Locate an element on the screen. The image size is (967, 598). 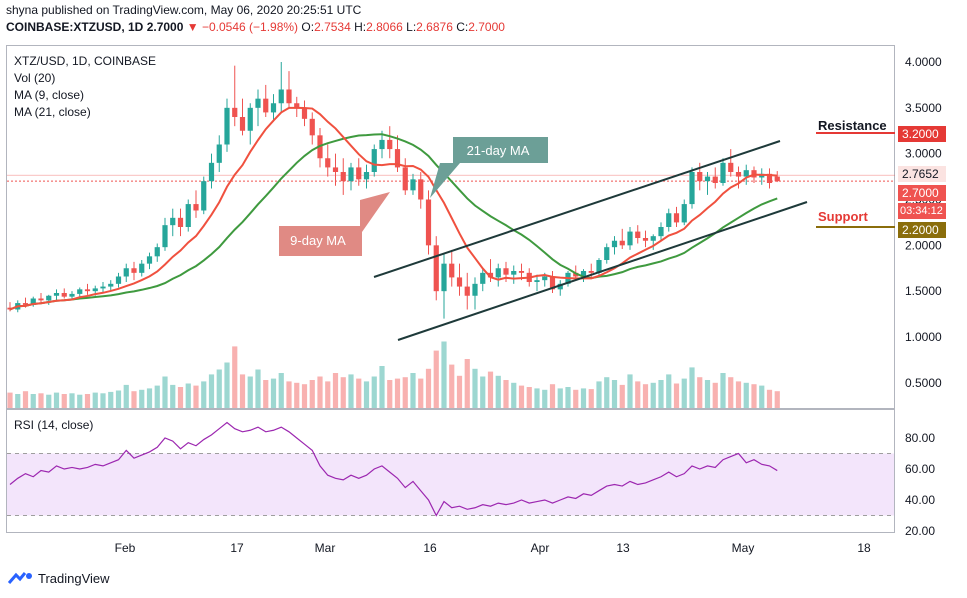
ma9-legend: MA (9, close) is located at coordinates (49, 95).